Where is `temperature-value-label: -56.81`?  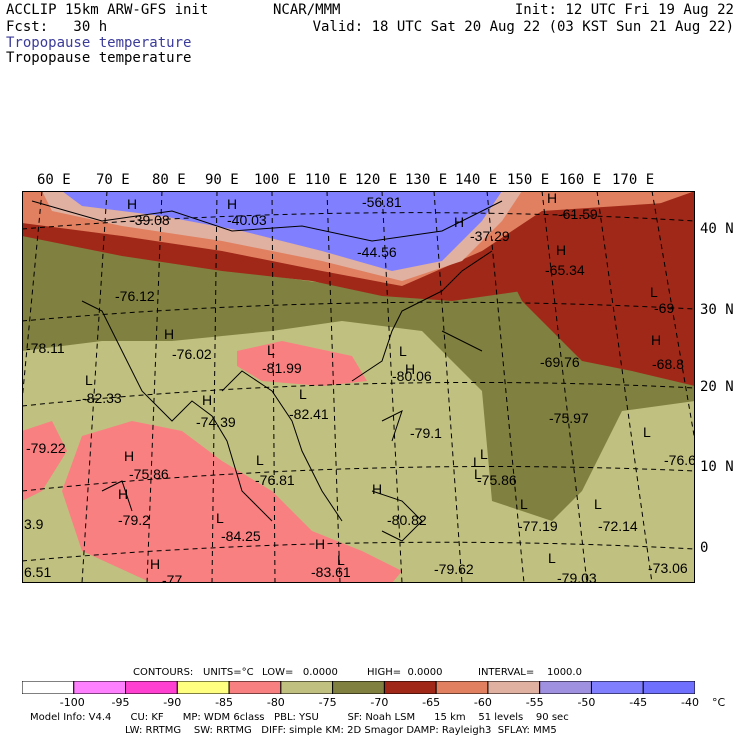
temperature-value-label: -56.81 is located at coordinates (382, 202).